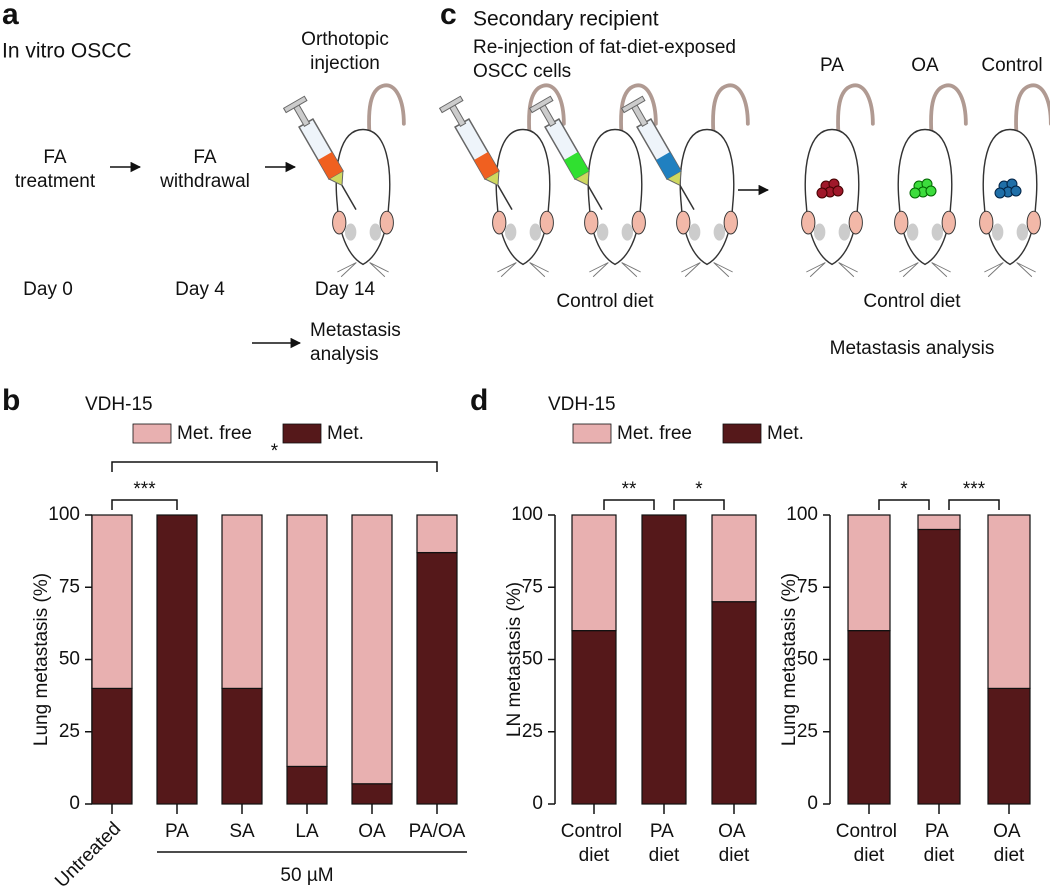 The image size is (1050, 891). Describe the element at coordinates (345, 289) in the screenshot. I see `day: Day 14` at that location.